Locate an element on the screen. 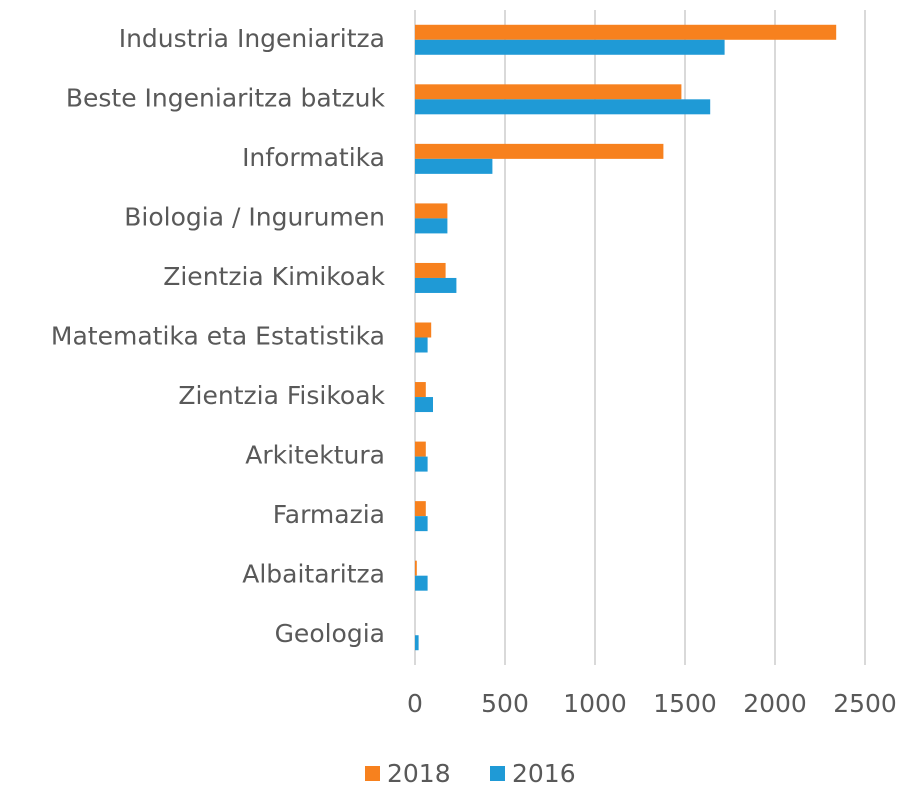 The width and height of the screenshot is (921, 788). y-tick-label: Biologia / Ingurumen is located at coordinates (254, 216).